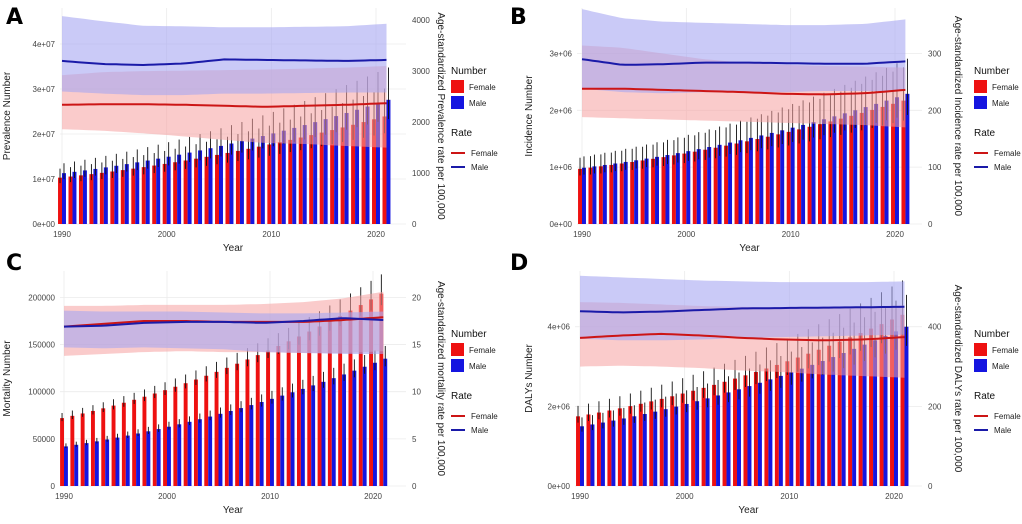 This screenshot has height=524, width=1022. Describe the element at coordinates (70, 200) in the screenshot. I see `bar-female-1991` at that location.